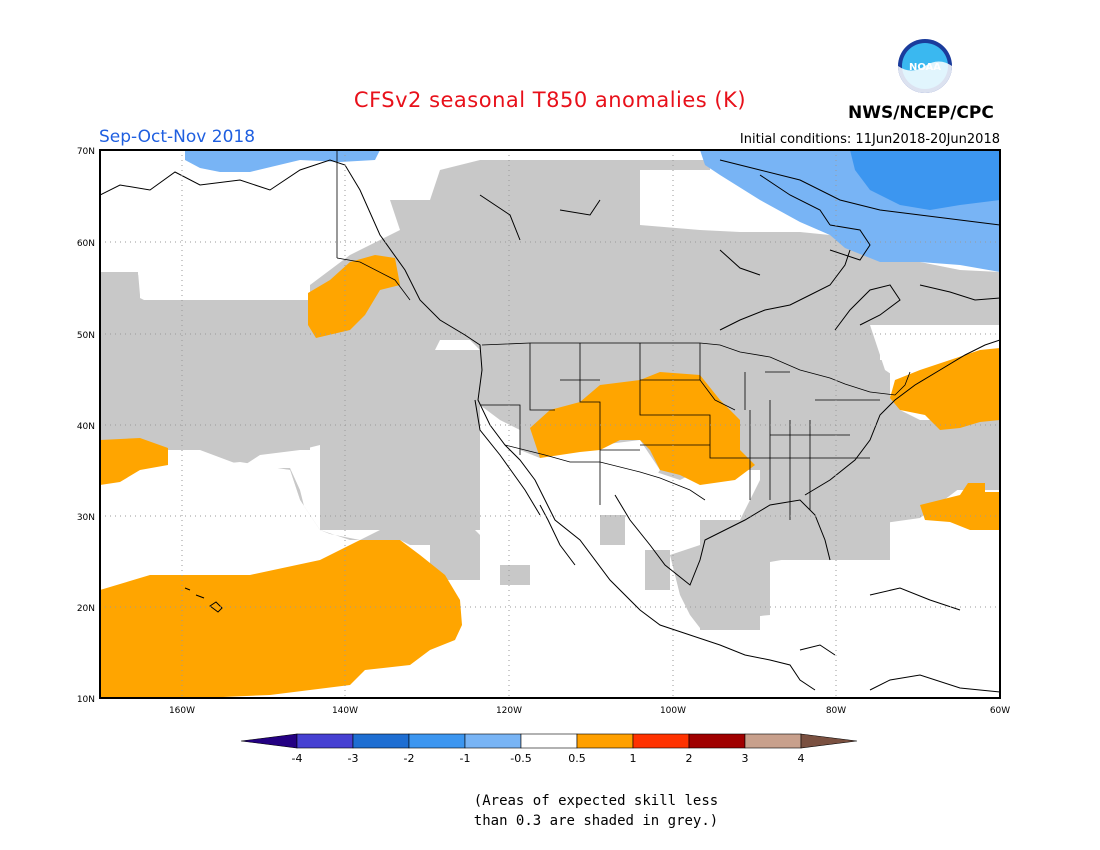  Describe the element at coordinates (86, 700) in the screenshot. I see `lat-label: 10N` at that location.